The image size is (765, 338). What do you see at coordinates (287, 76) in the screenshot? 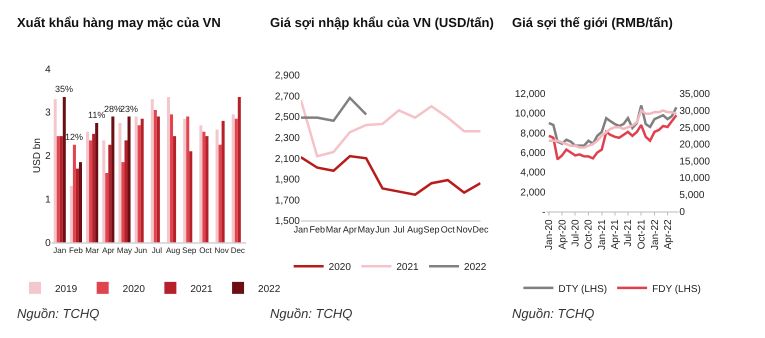
I see `y-tick-label: 2,900` at bounding box center [287, 76].